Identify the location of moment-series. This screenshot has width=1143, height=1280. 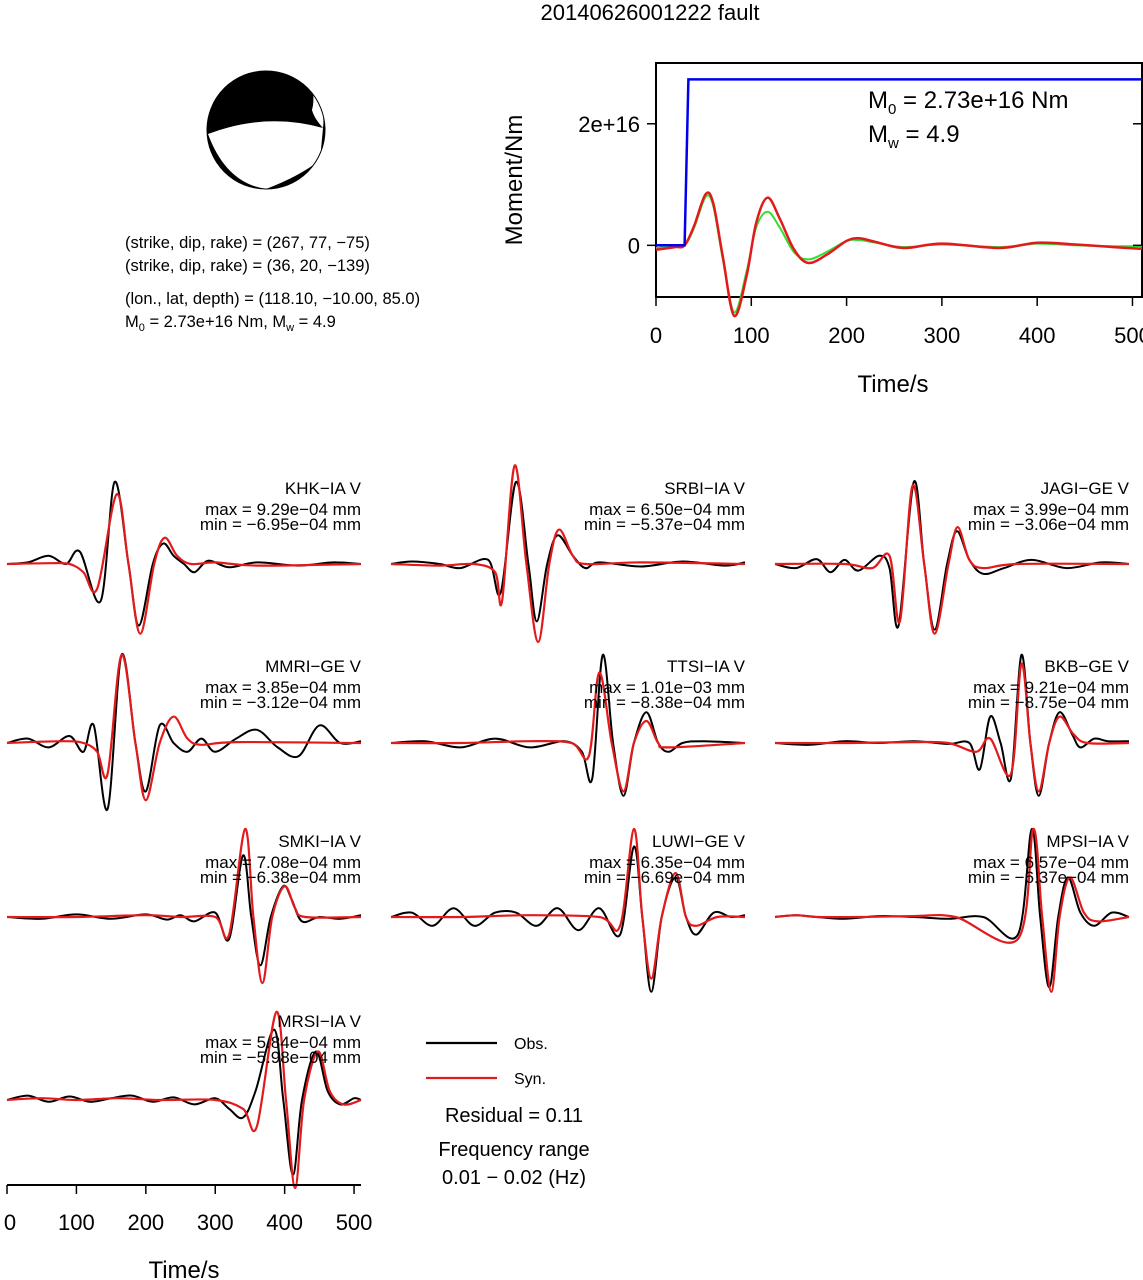
(899, 198).